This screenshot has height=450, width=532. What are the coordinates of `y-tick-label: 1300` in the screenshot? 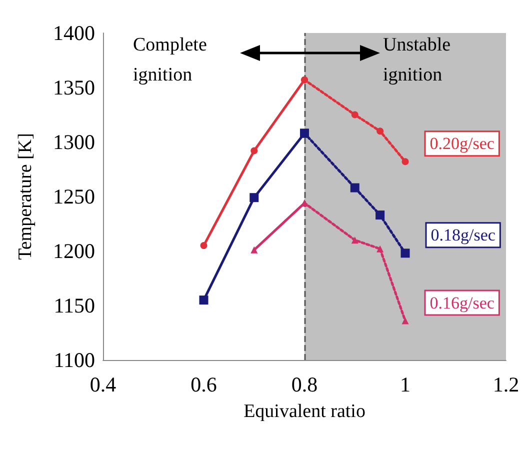 It's located at (74, 142).